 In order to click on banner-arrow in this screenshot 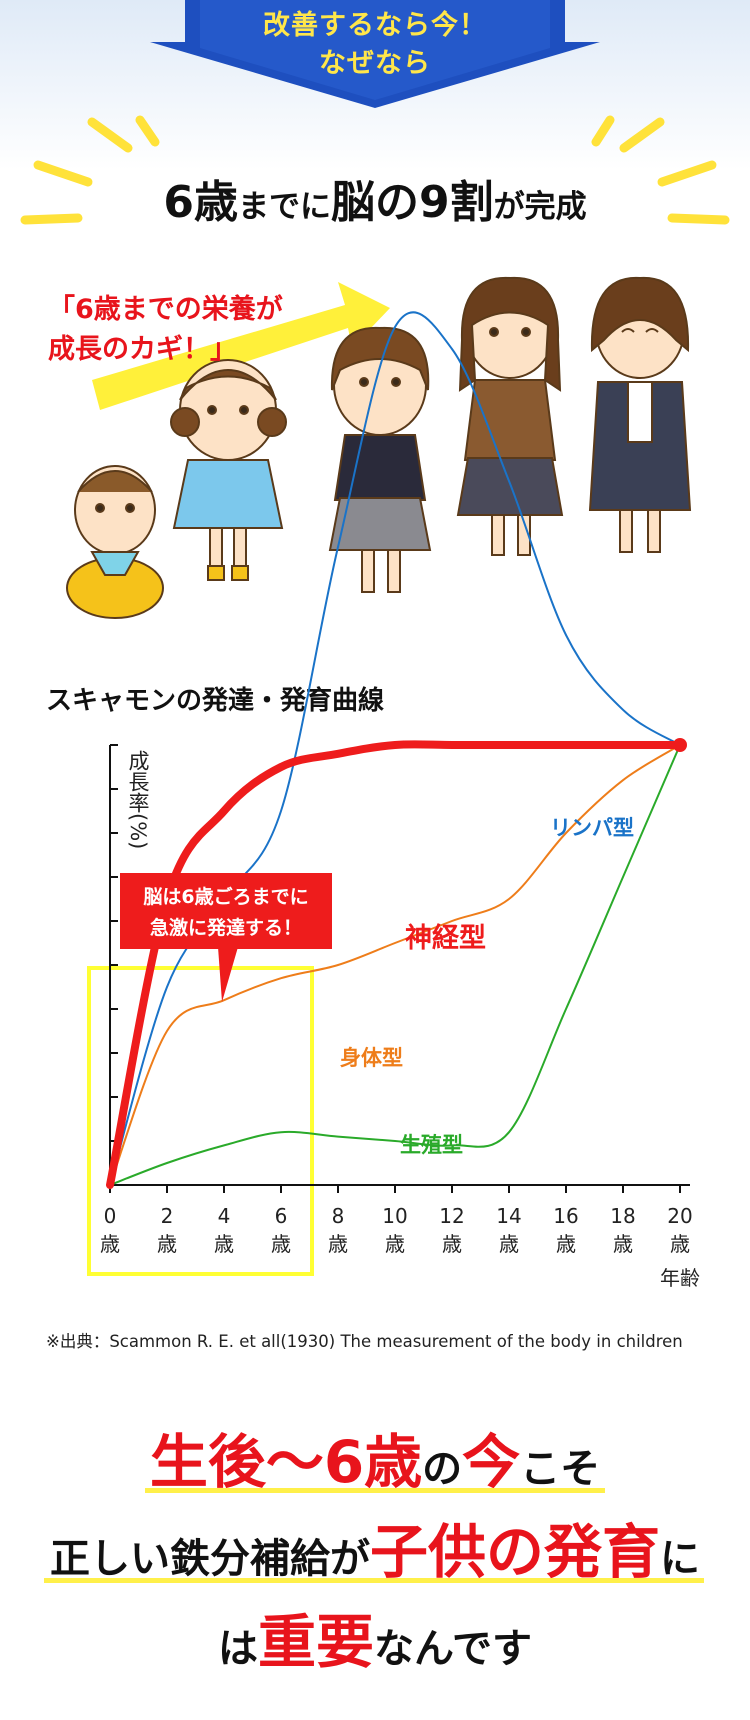, I will do `click(375, 54)`.